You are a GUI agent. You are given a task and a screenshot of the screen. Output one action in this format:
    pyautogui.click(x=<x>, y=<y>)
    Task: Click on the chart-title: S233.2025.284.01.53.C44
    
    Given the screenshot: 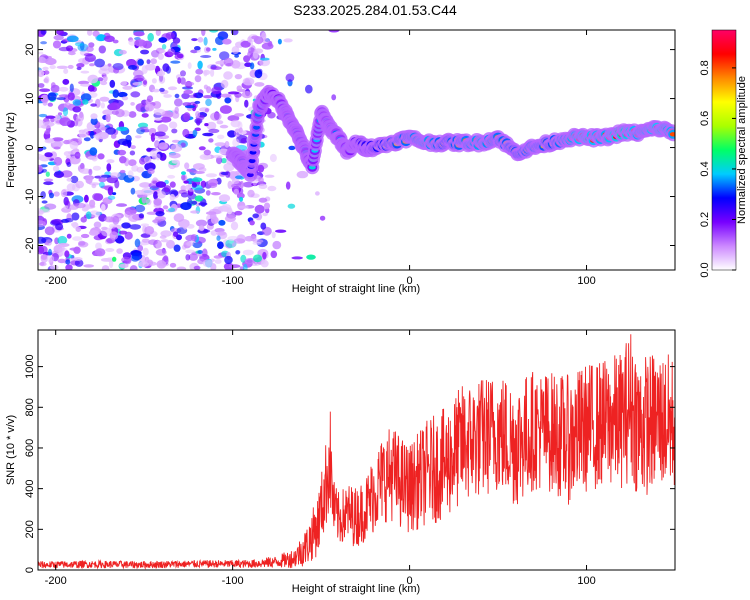 What is the action you would take?
    pyautogui.click(x=375, y=10)
    